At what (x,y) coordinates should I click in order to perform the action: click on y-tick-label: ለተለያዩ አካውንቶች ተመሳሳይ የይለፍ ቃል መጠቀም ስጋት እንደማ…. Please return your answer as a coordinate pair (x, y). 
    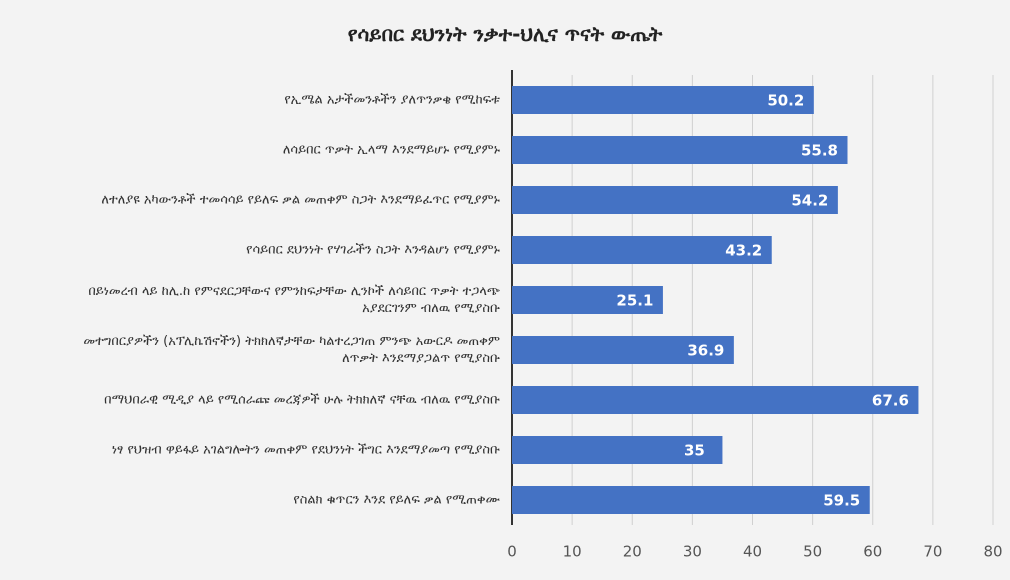
    Looking at the image, I should click on (300, 200).